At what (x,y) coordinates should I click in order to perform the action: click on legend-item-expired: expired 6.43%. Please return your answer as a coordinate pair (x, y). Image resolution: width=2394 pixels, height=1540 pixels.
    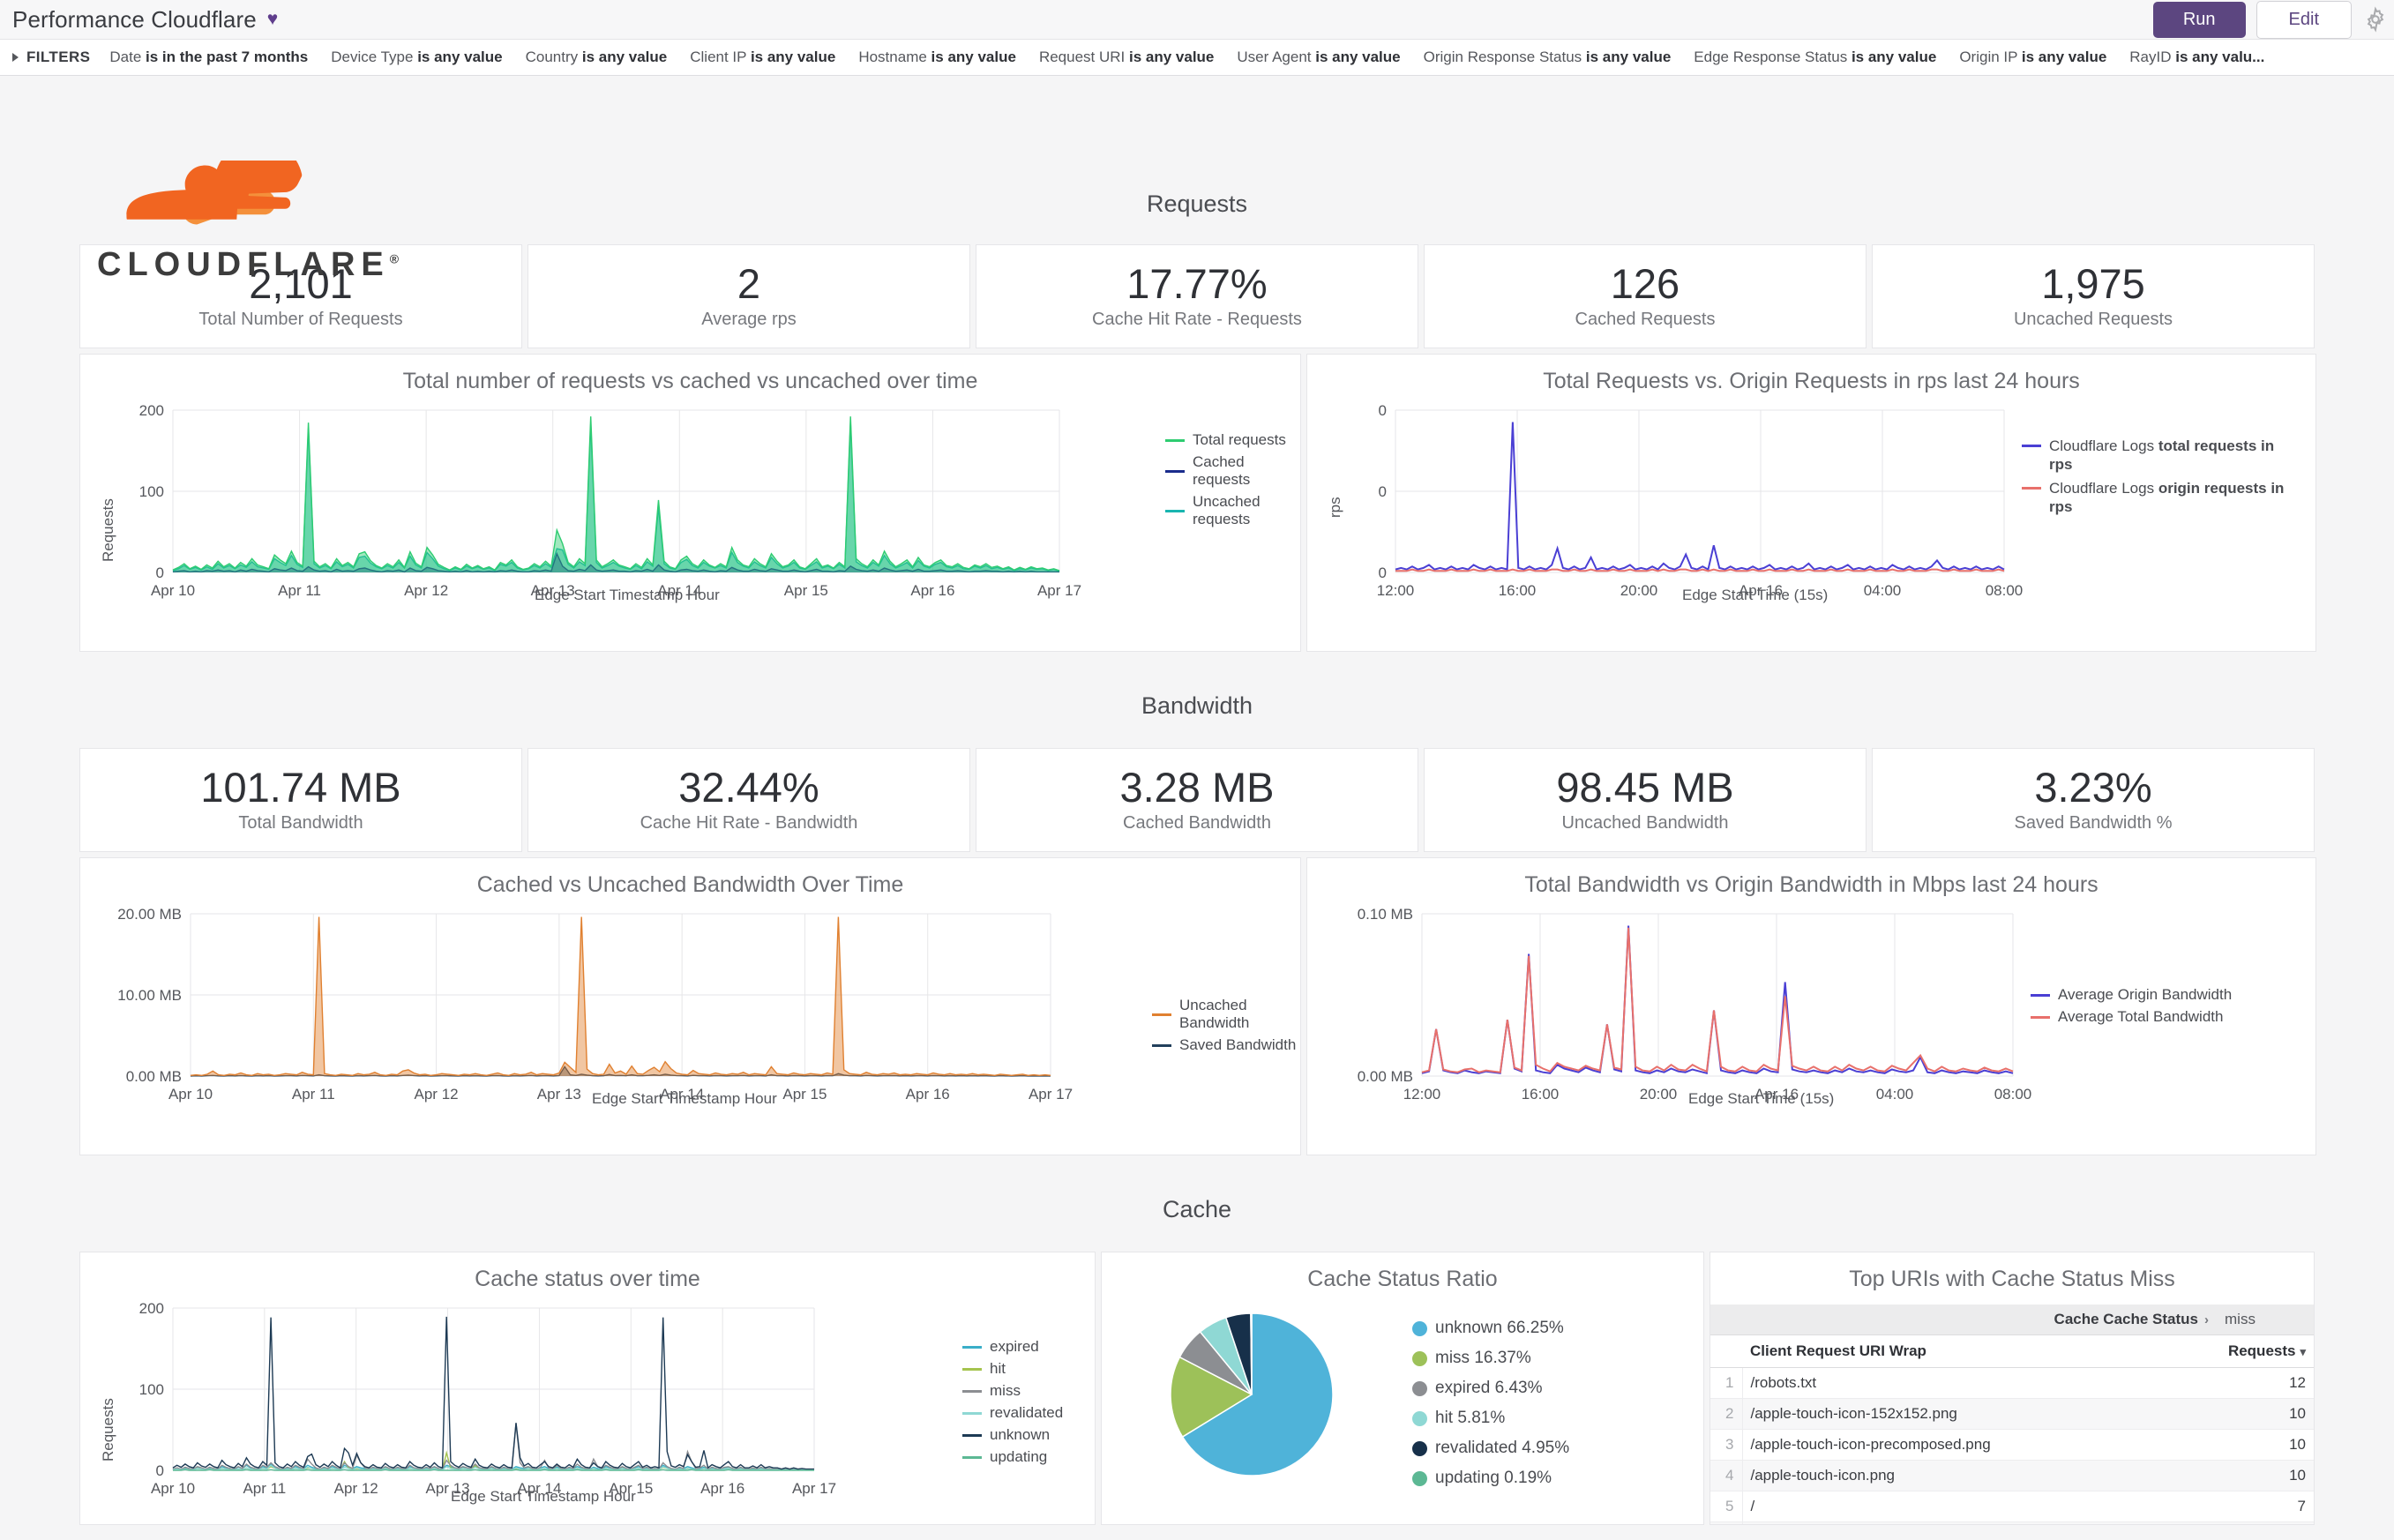
    Looking at the image, I should click on (1490, 1388).